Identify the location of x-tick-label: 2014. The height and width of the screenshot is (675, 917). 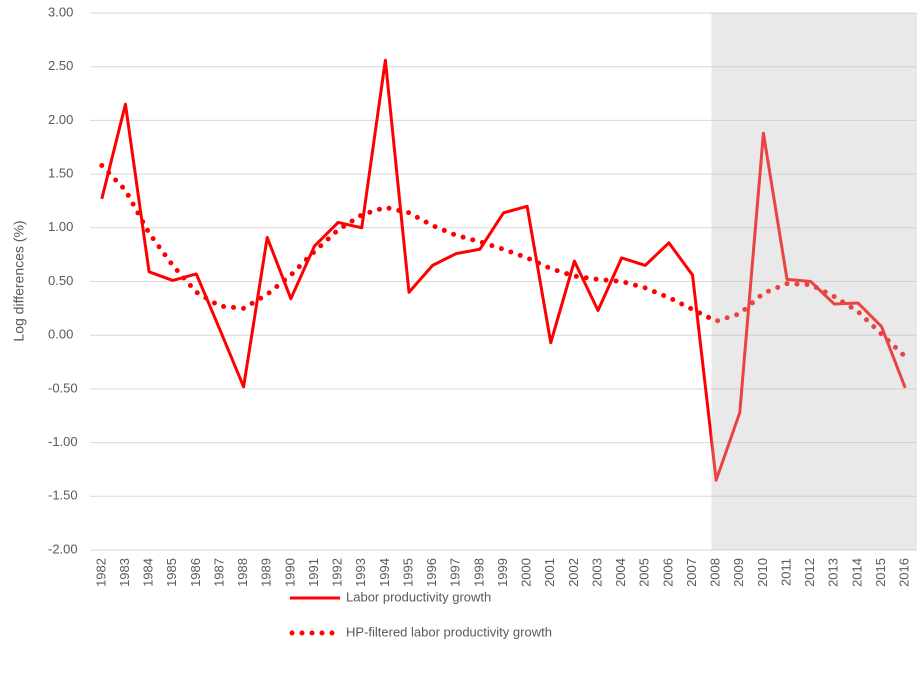
(856, 572).